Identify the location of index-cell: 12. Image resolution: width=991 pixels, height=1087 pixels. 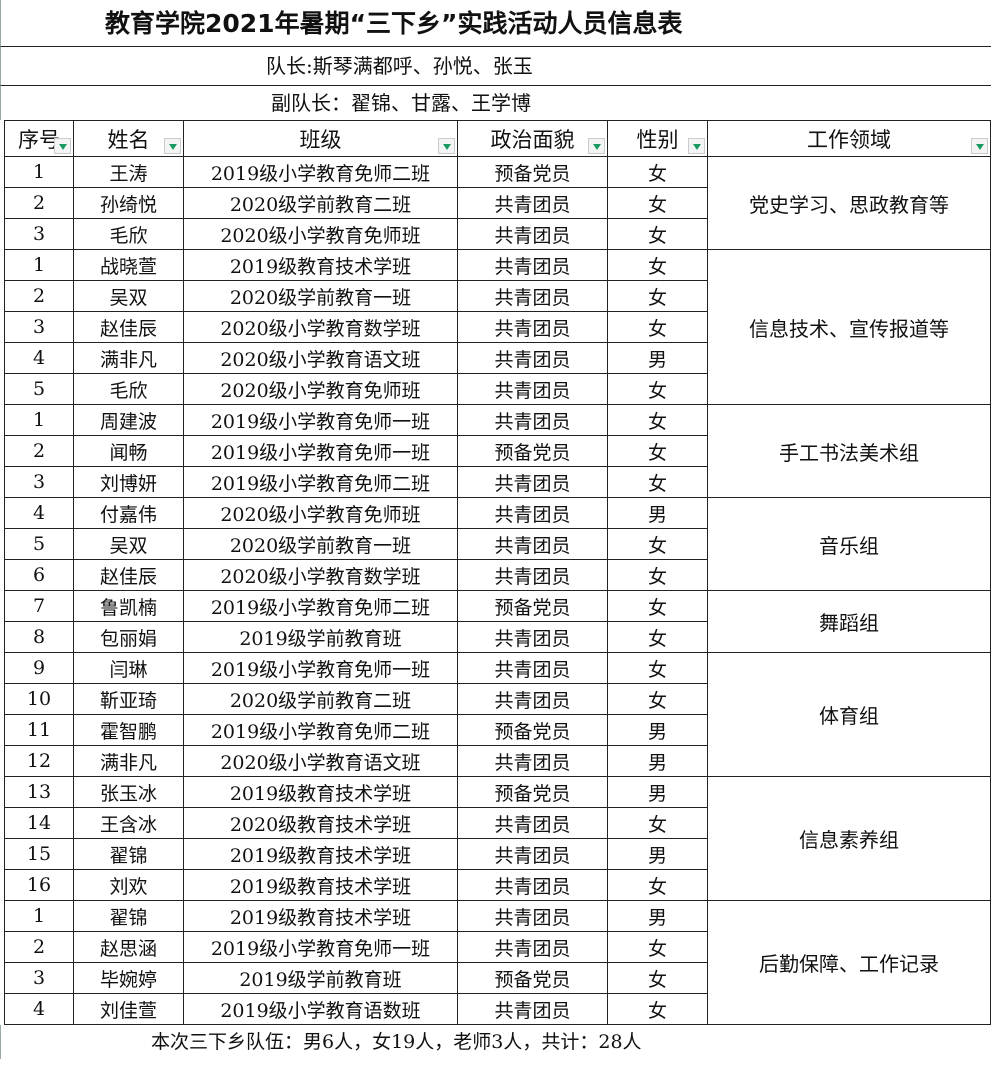
(39, 761).